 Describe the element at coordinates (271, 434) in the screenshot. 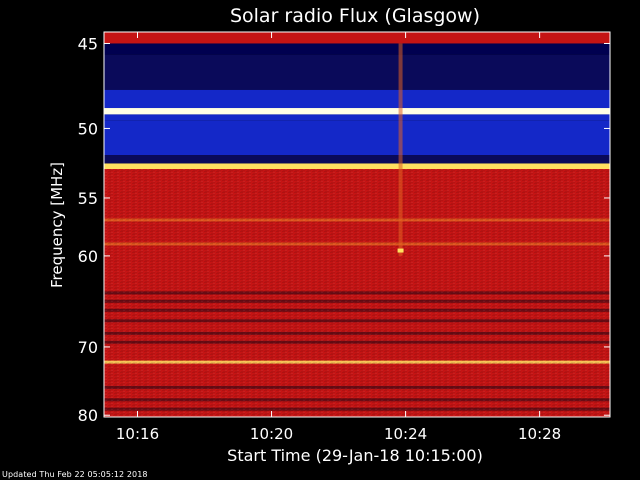

I see `x-tick-label-1: 10:20` at that location.